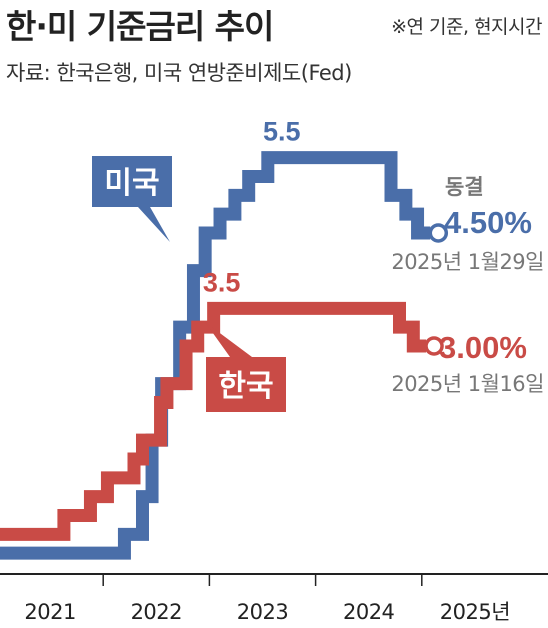  Describe the element at coordinates (282, 132) in the screenshot. I see `peak-label-us: 5.5` at that location.